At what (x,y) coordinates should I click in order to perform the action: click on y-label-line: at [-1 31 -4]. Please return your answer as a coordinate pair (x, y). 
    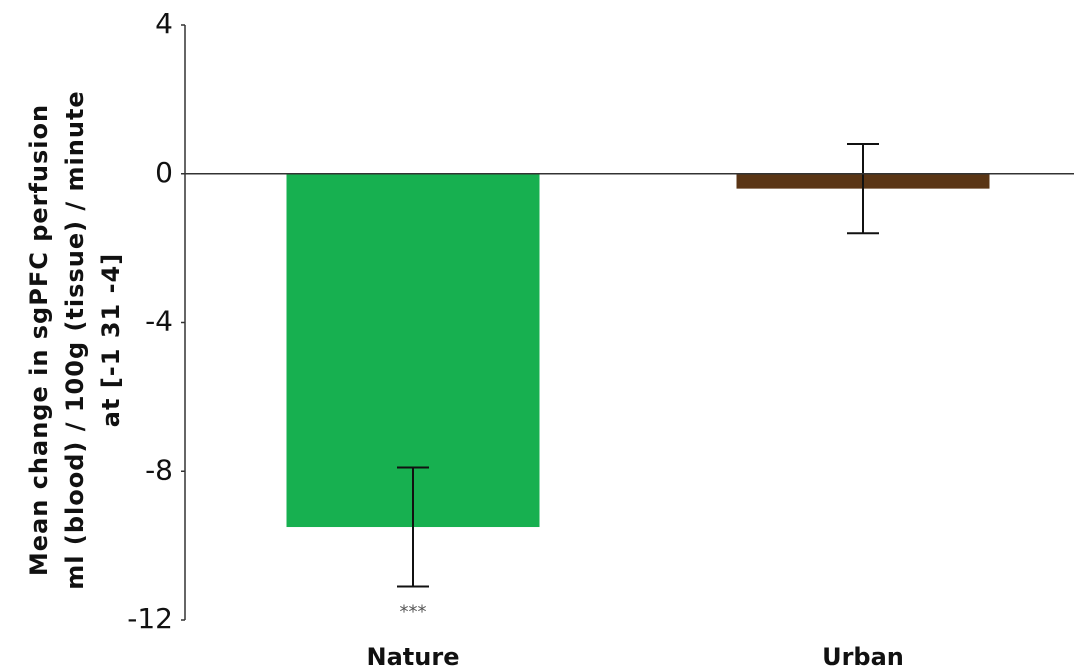
    Looking at the image, I should click on (111, 340).